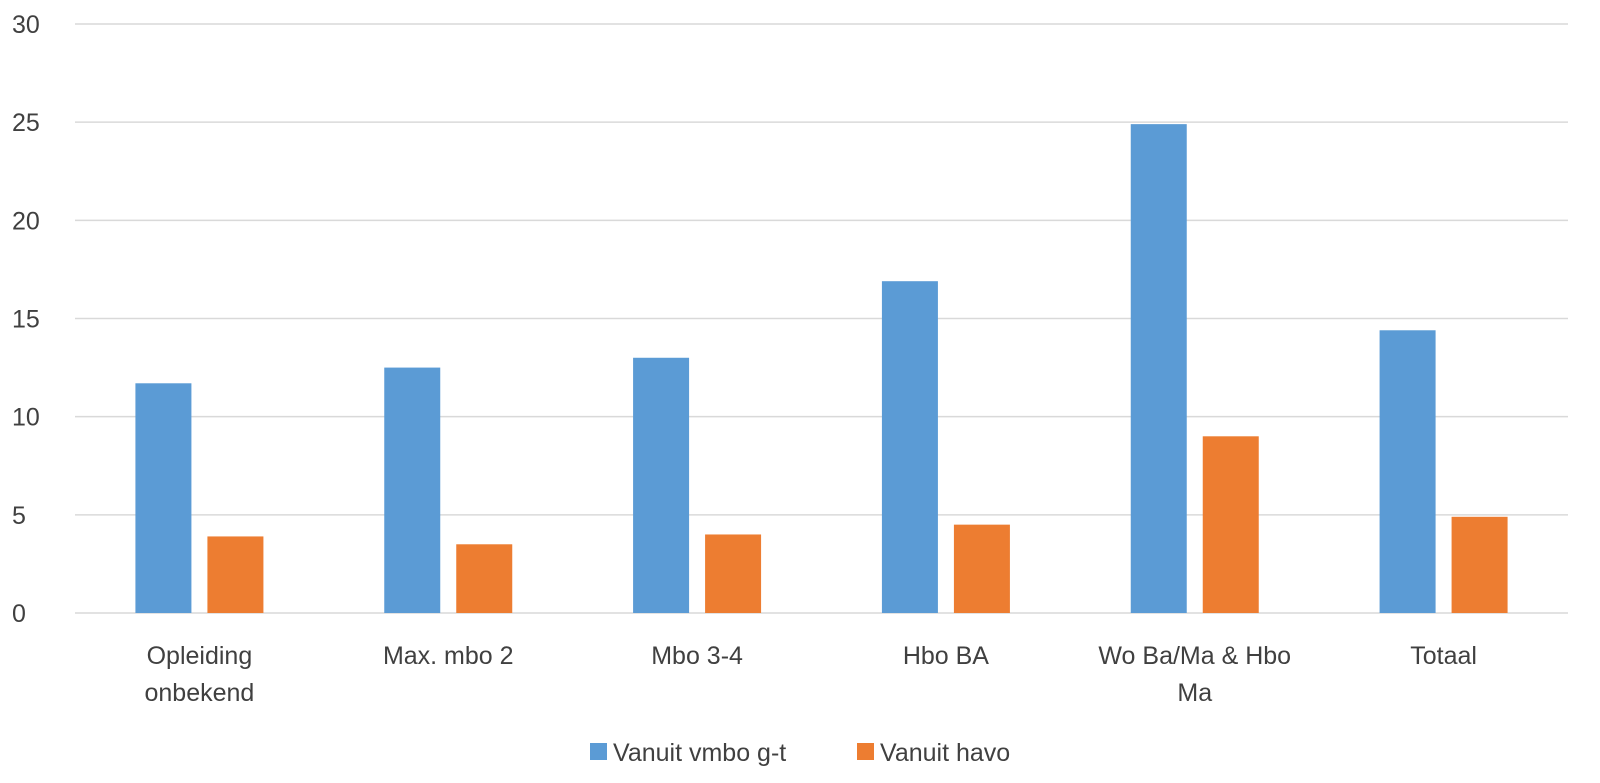 This screenshot has height=783, width=1600. I want to click on y-axis-ticks: 0 5 10 15 20 25 30, so click(26, 319).